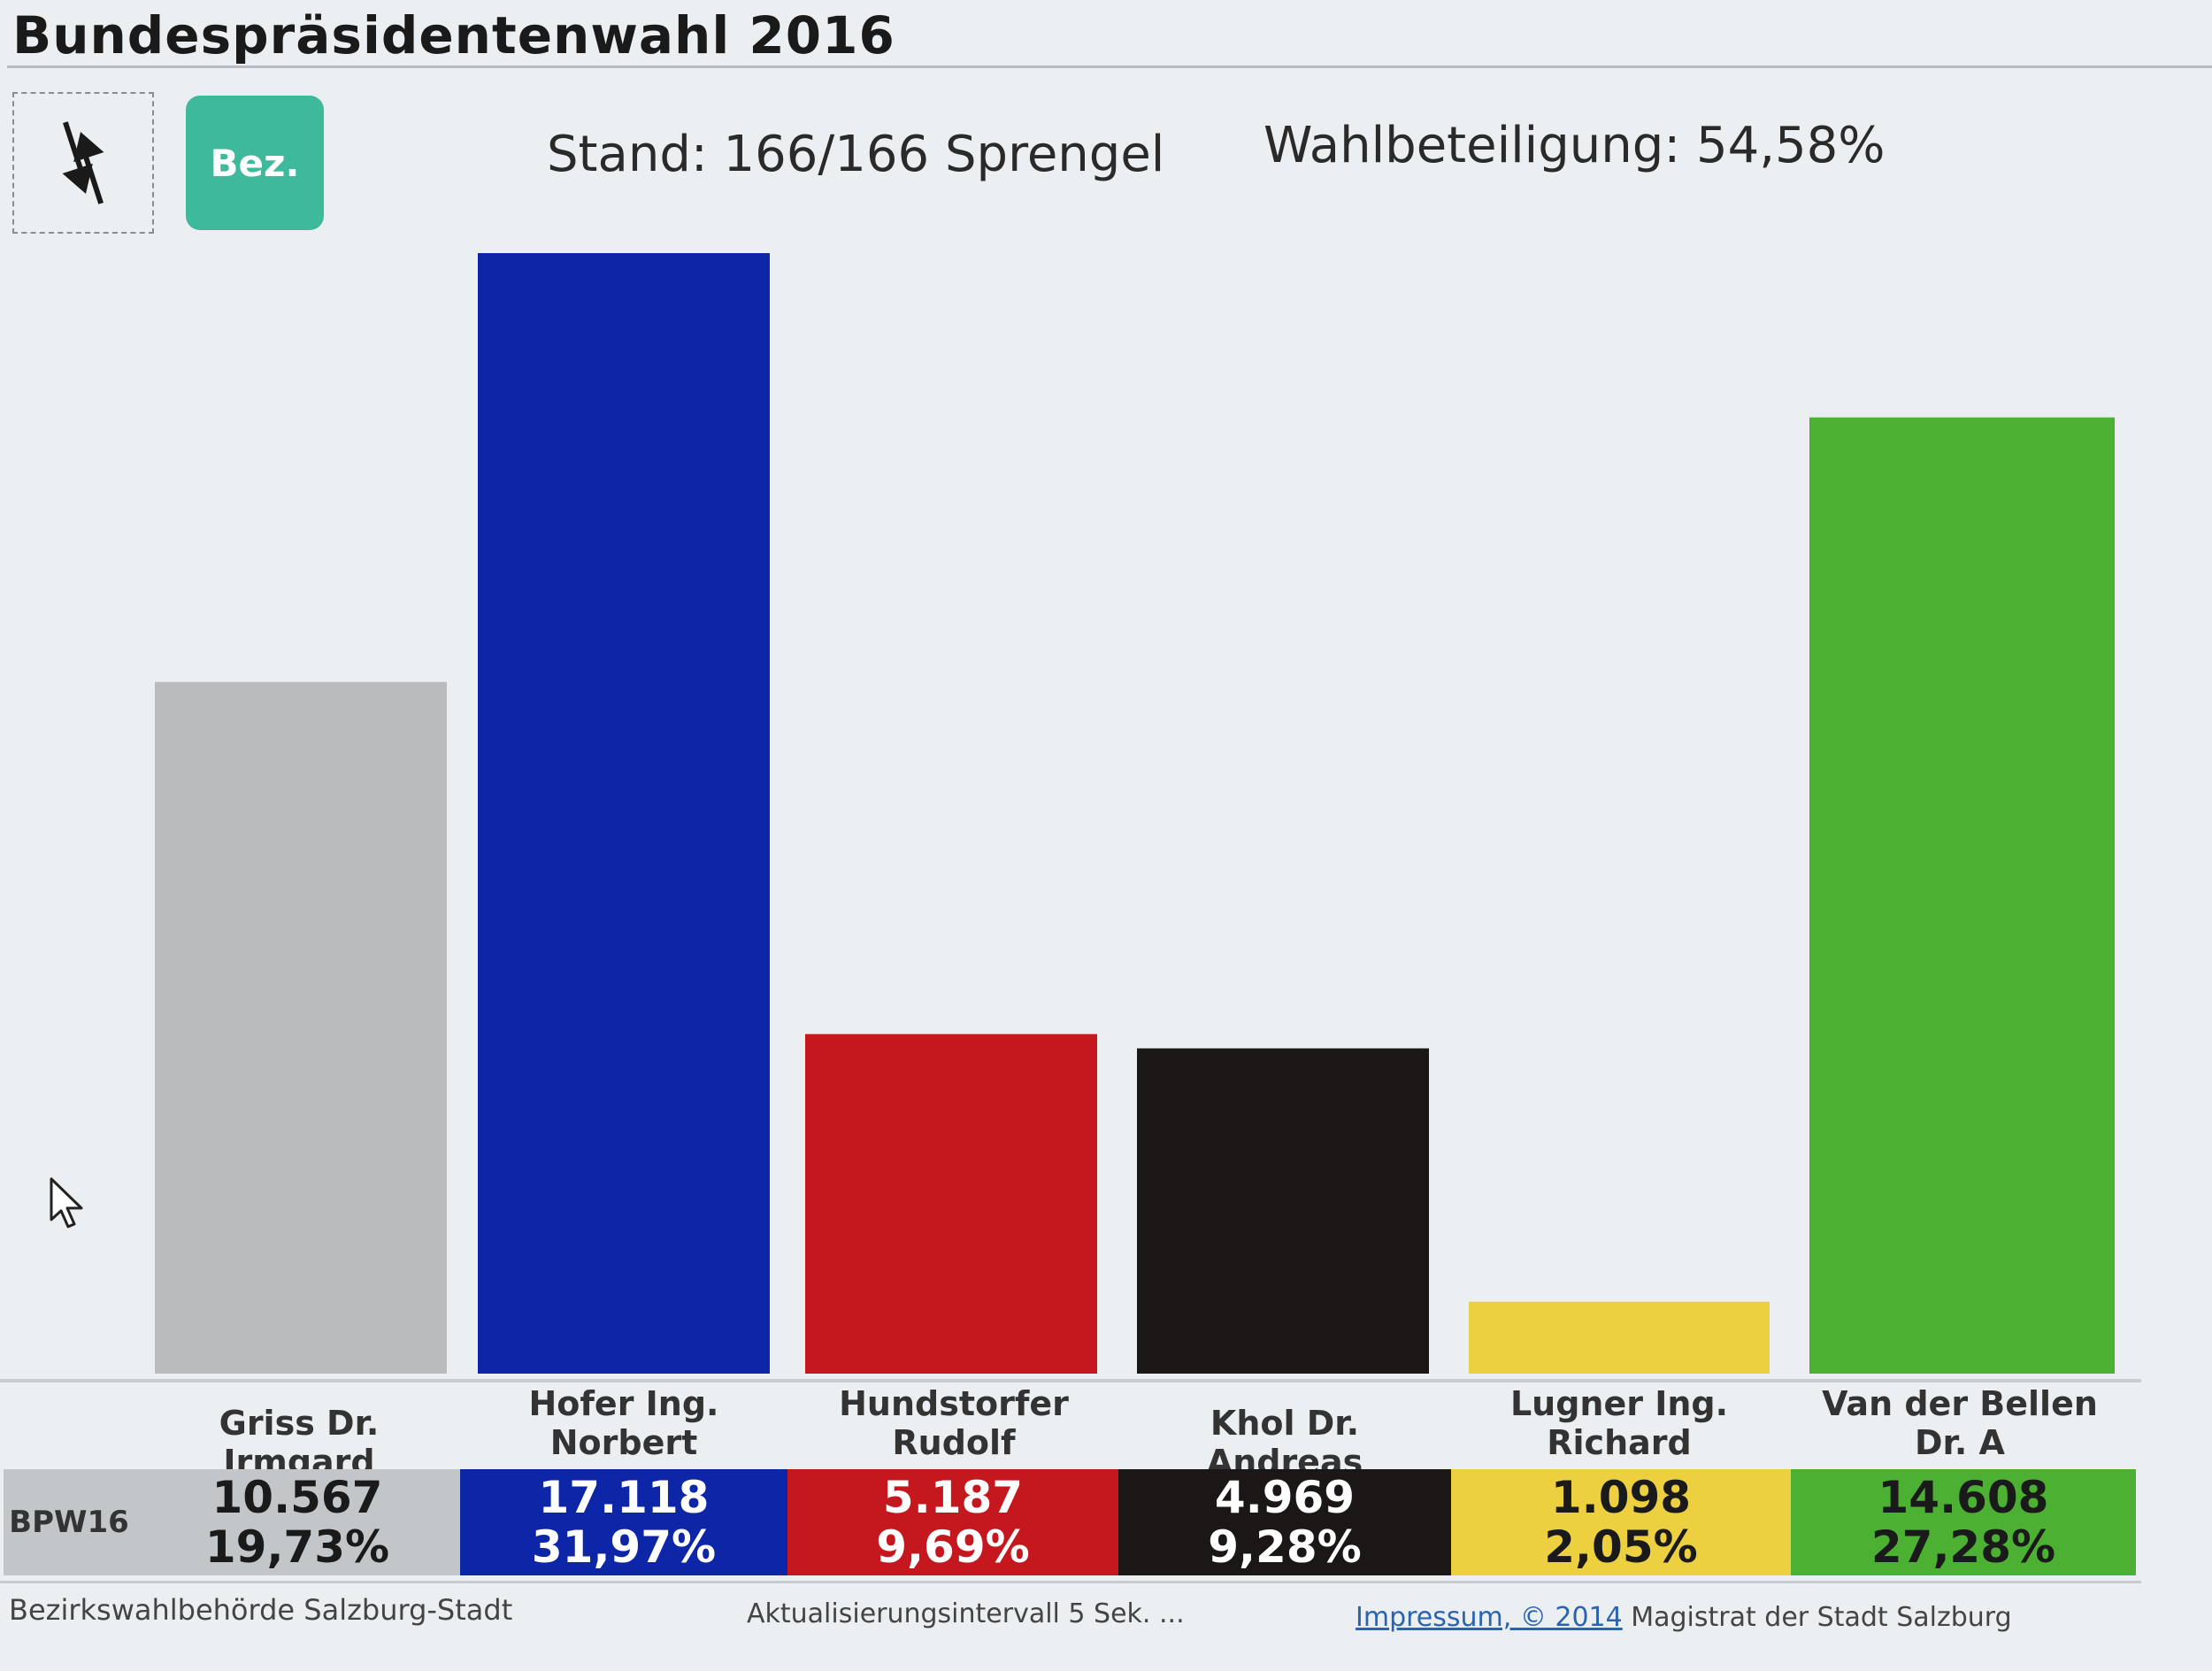 Image resolution: width=2212 pixels, height=1671 pixels. What do you see at coordinates (1621, 1547) in the screenshot?
I see `vote-percent: 2,05%` at bounding box center [1621, 1547].